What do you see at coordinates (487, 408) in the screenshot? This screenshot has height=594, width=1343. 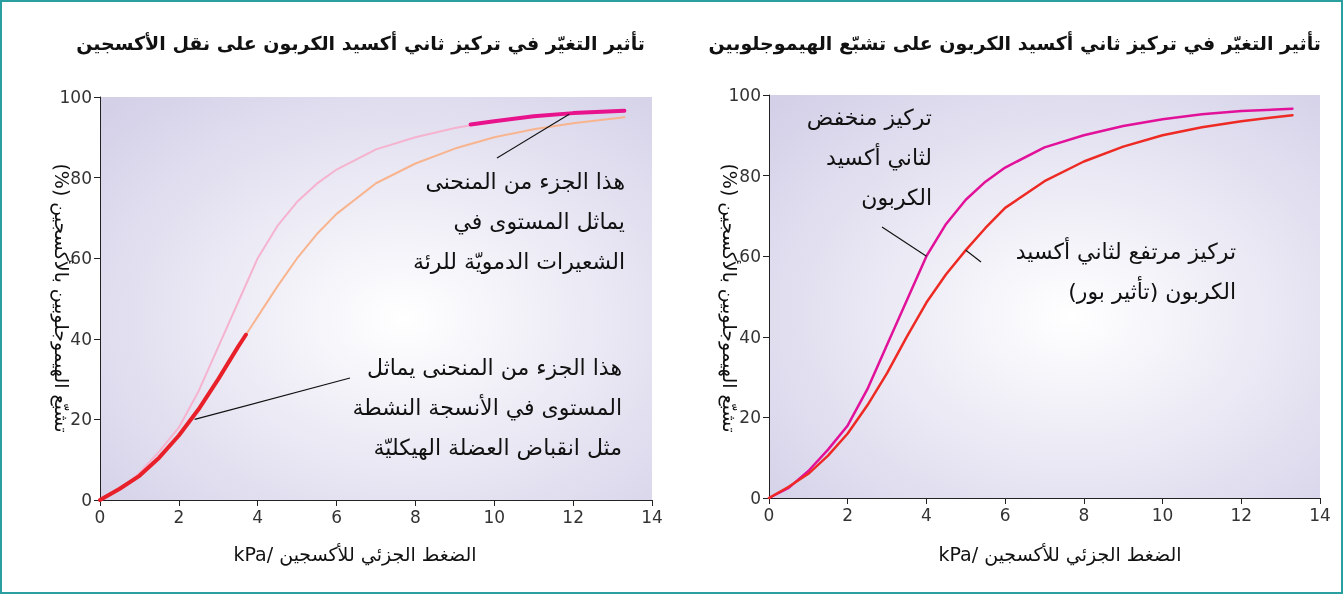 I see `annotation: هذا الجزء من المنحنى يماثل المستوى في الأنسجة النشطة مثل انقباض العضلة الهيكليّة` at bounding box center [487, 408].